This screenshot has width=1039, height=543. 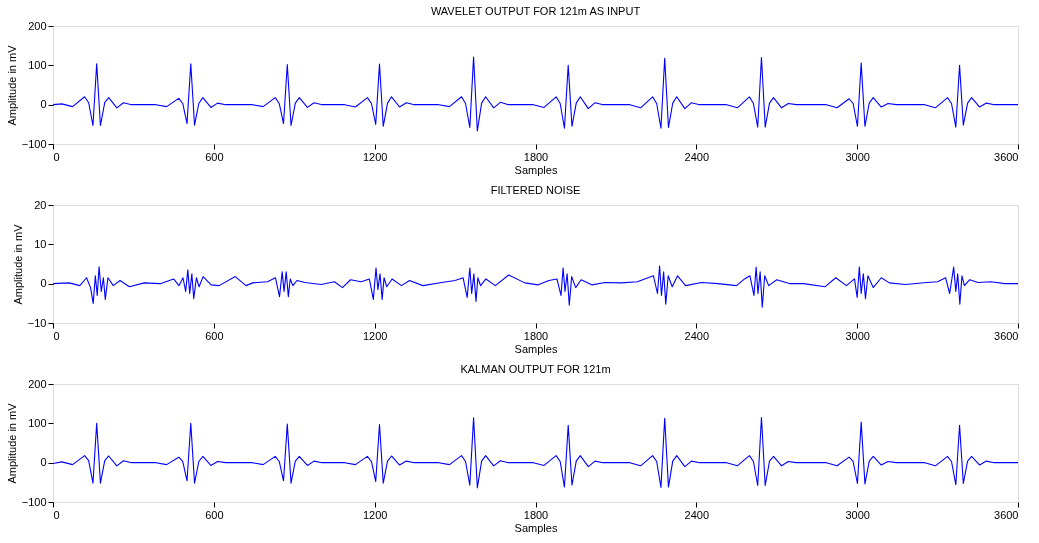 What do you see at coordinates (535, 369) in the screenshot?
I see `chart-title: KALMAN OUTPUT FOR 121m` at bounding box center [535, 369].